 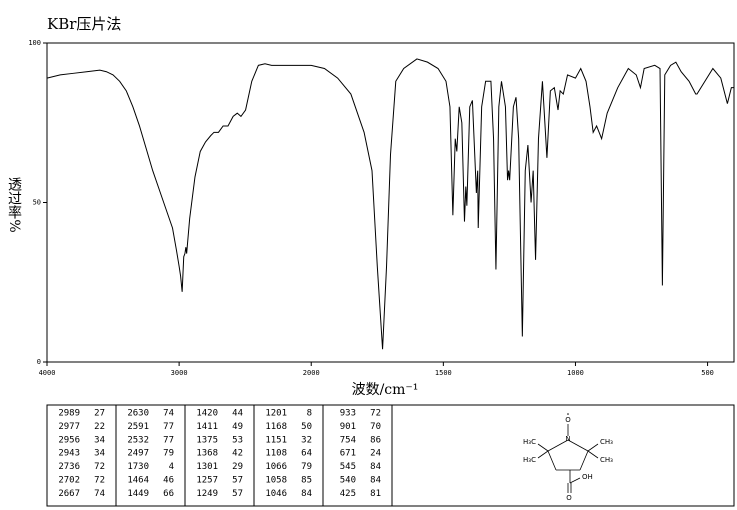 I want to click on x-tick-label: 4000, so click(x=47, y=373).